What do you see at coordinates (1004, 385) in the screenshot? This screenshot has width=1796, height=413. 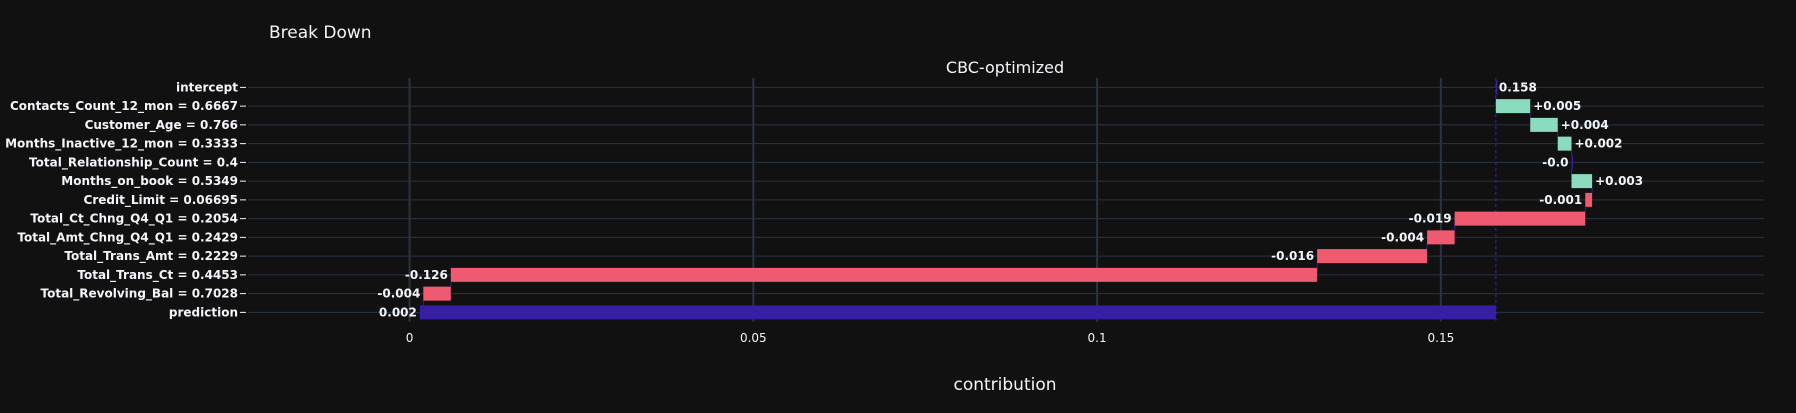 I see `x-axis-label: contribution` at bounding box center [1004, 385].